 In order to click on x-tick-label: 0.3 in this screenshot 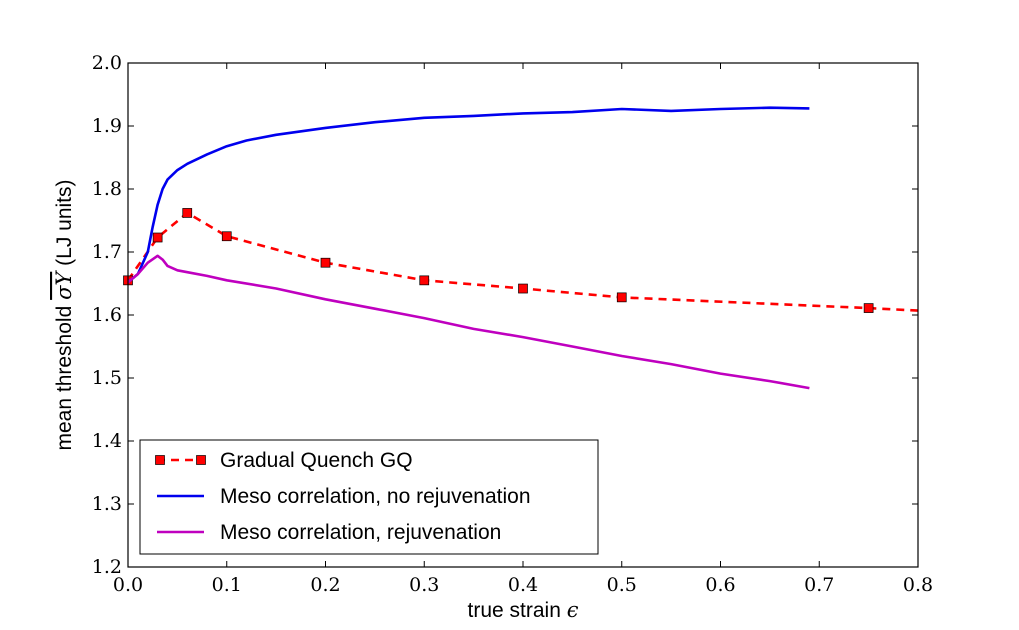, I will do `click(424, 585)`.